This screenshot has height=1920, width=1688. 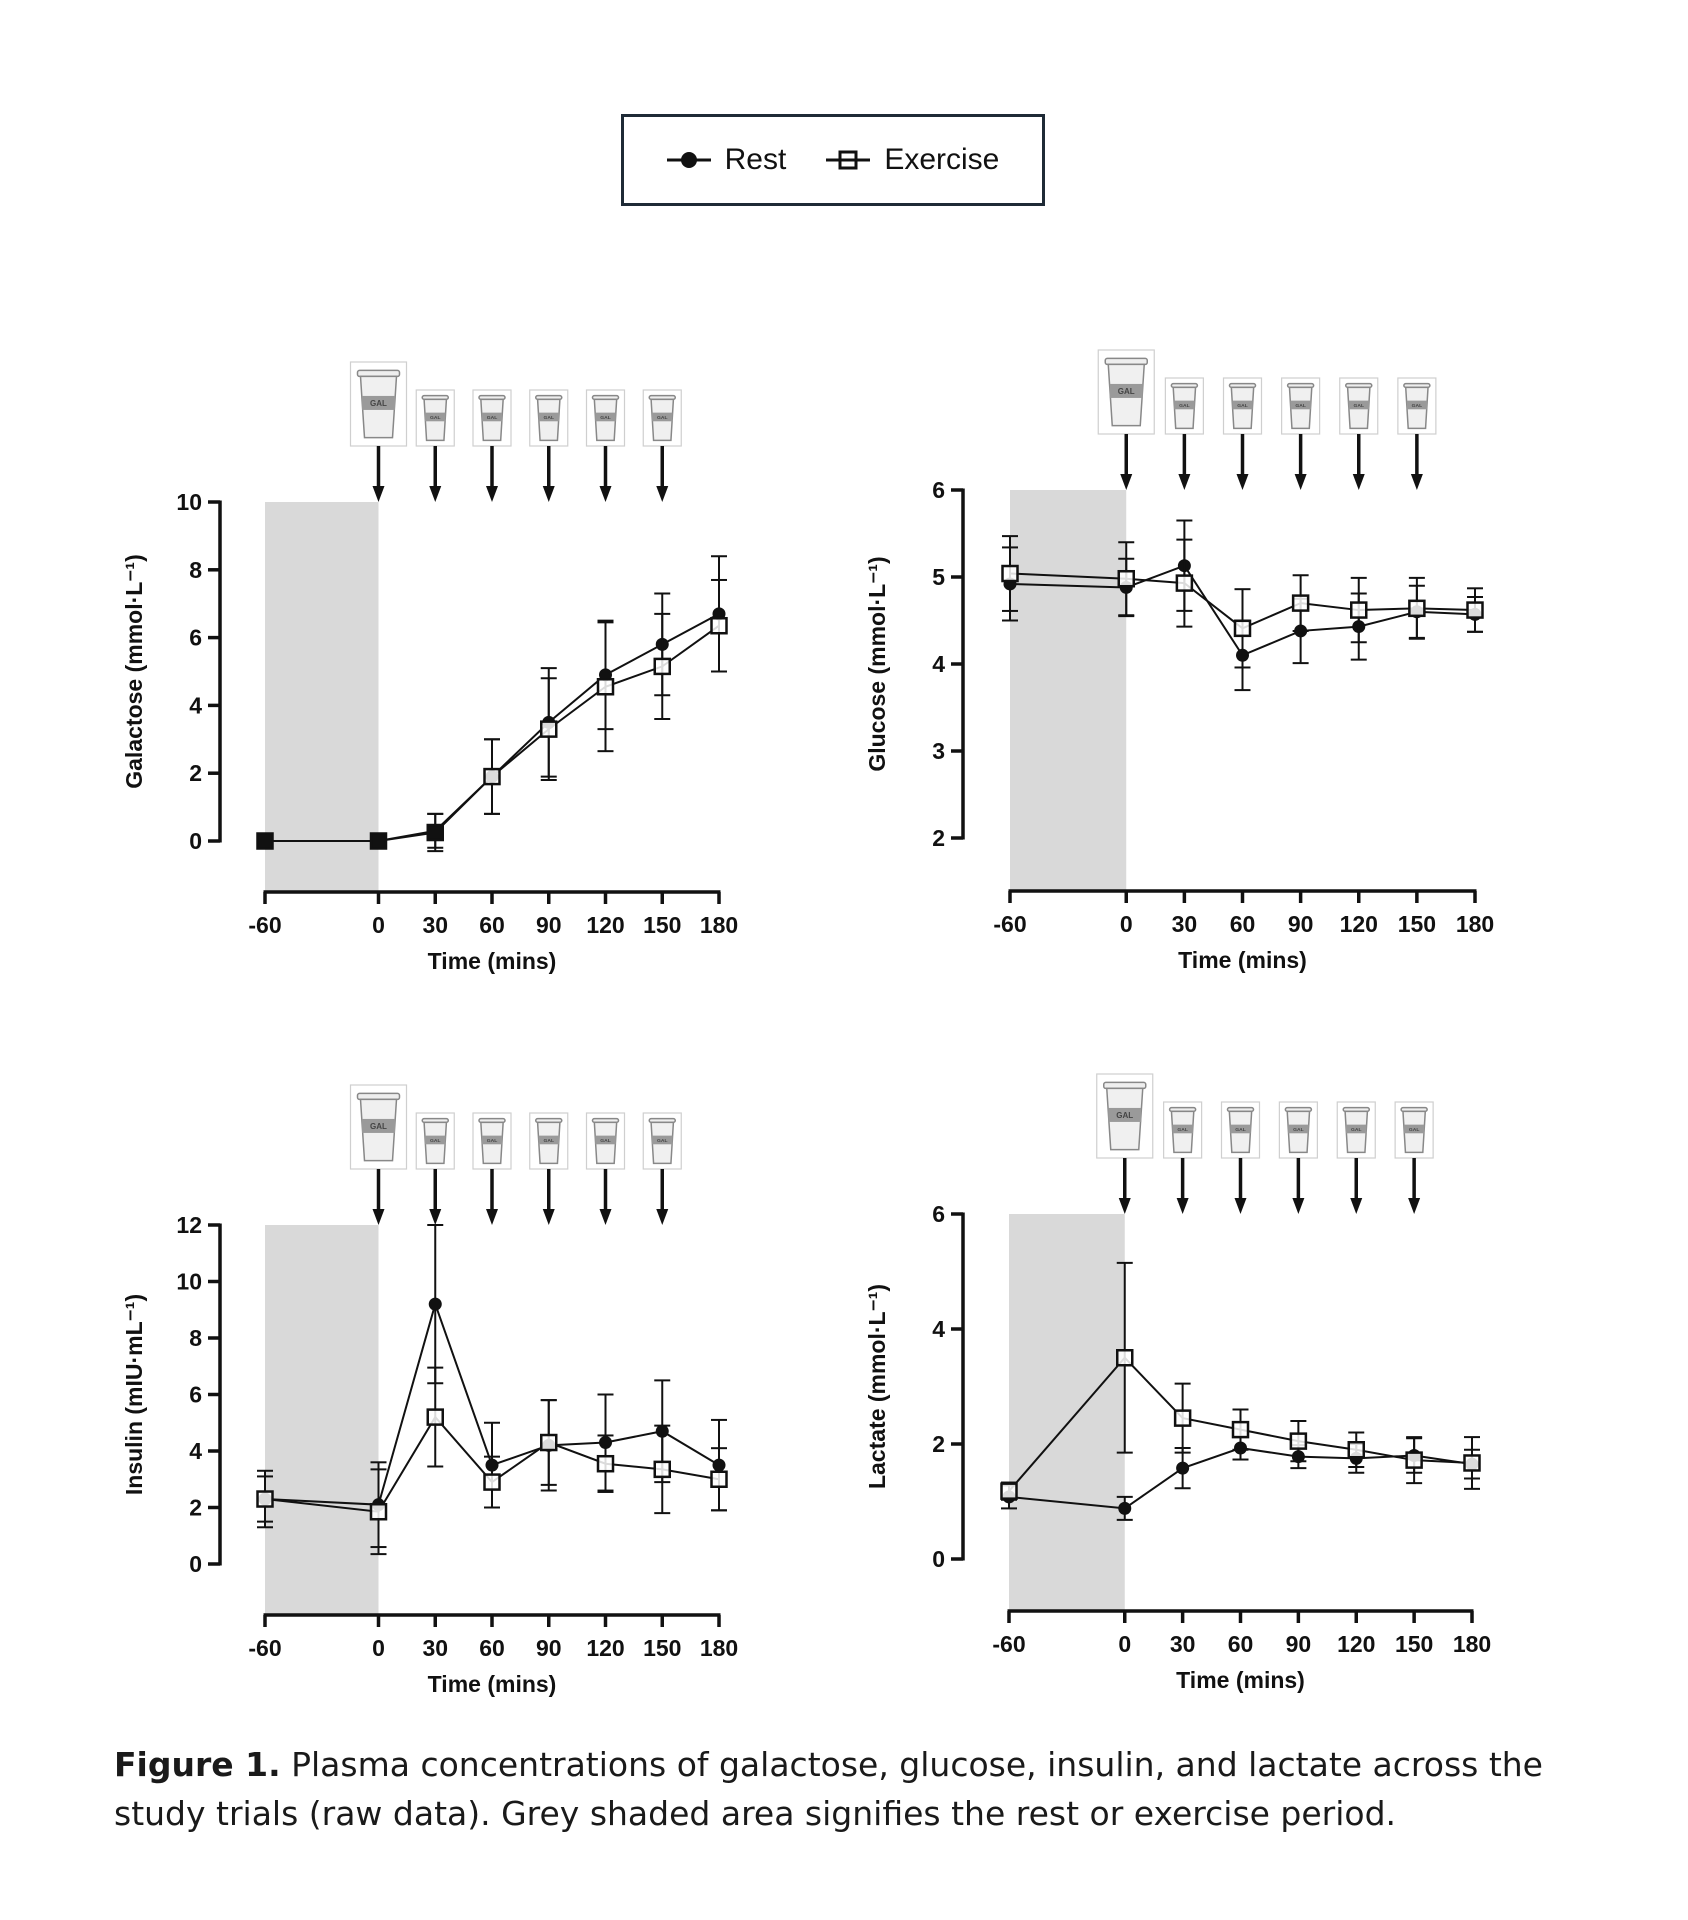 I want to click on filled-circle-marker-icon, so click(x=688, y=160).